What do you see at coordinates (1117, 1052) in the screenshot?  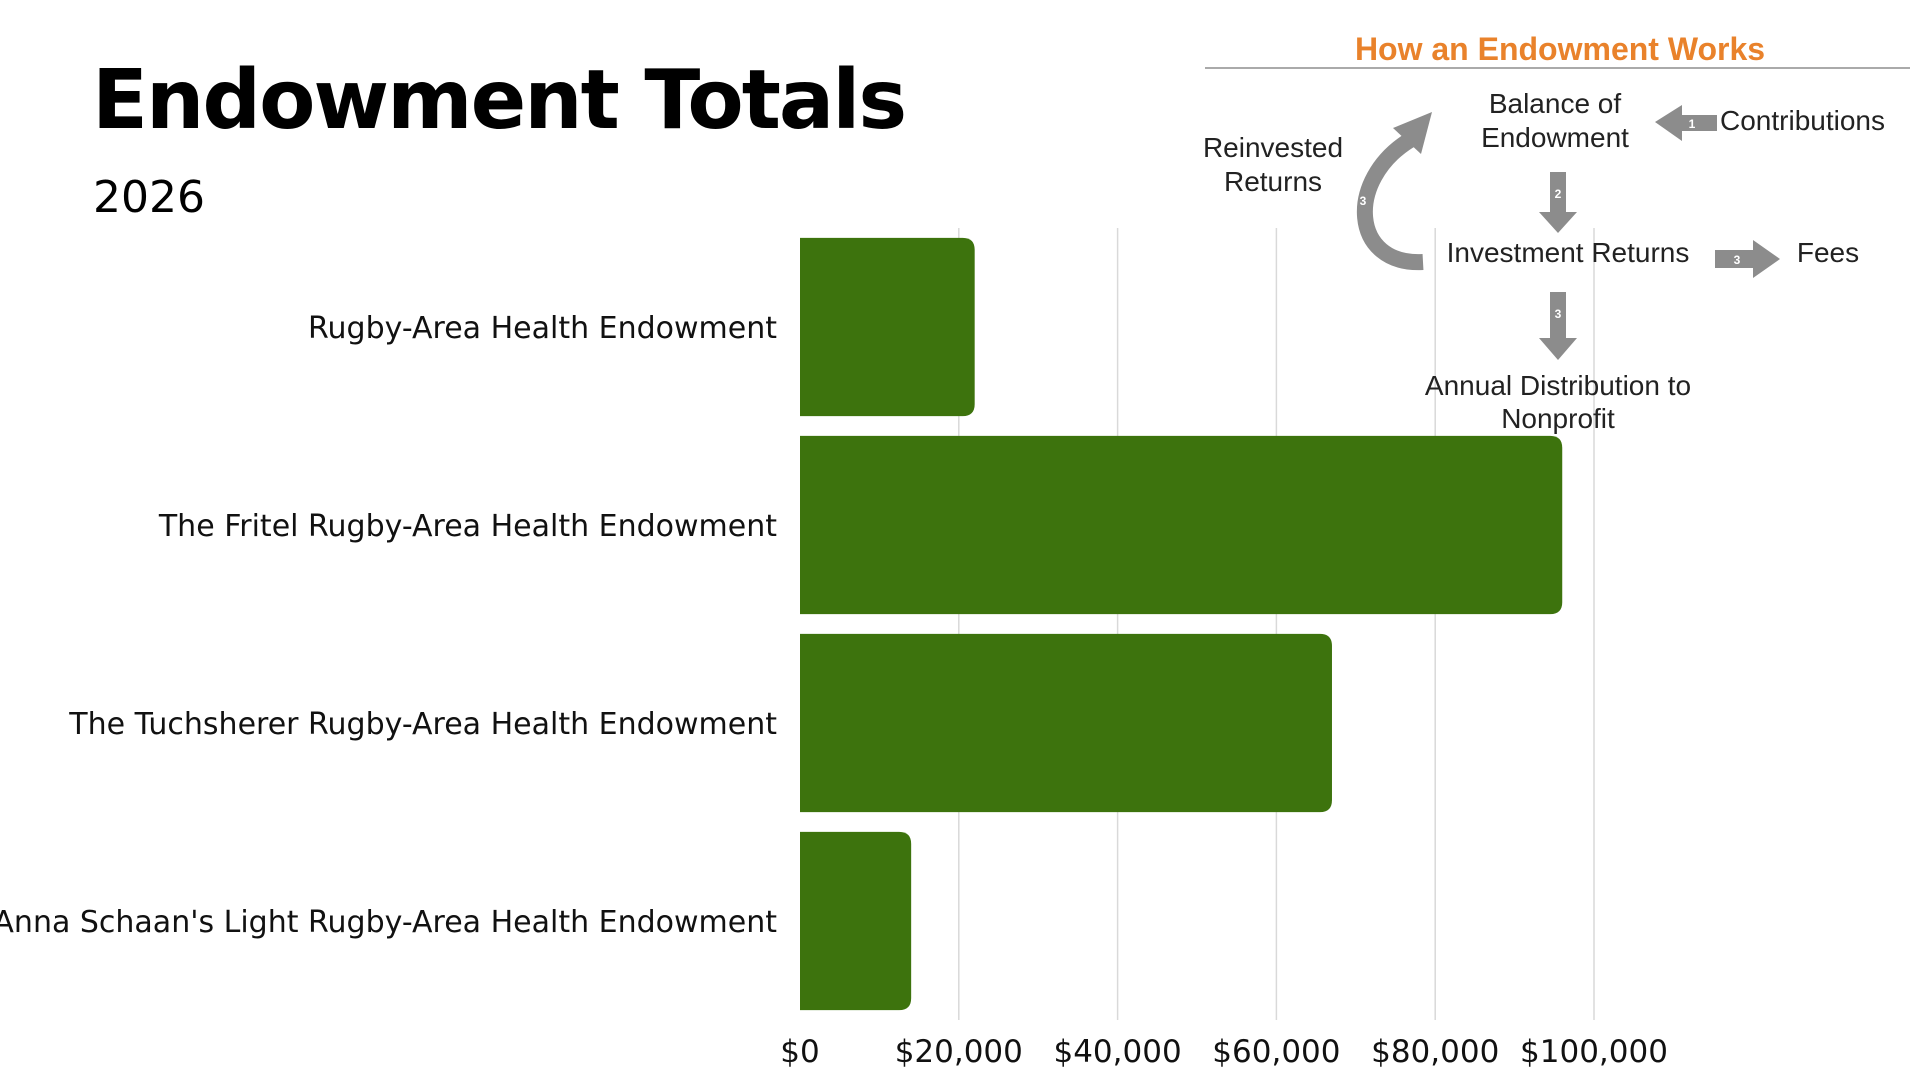 I see `x-tick-label: $40,000` at bounding box center [1117, 1052].